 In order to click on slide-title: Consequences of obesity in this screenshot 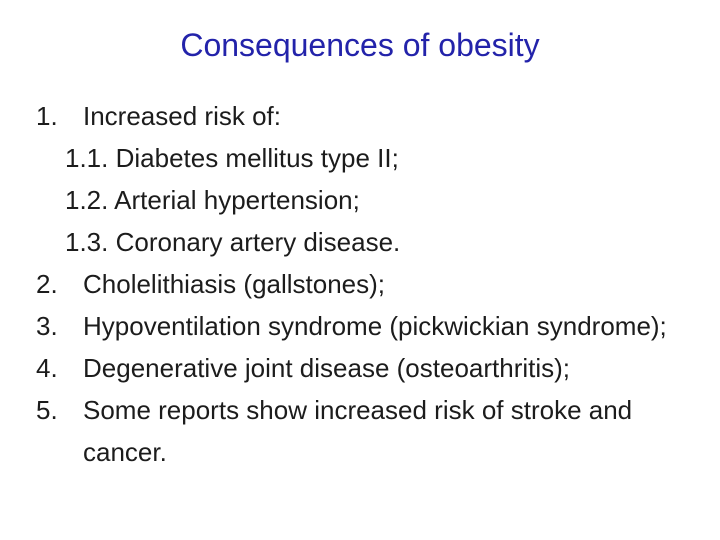, I will do `click(360, 45)`.